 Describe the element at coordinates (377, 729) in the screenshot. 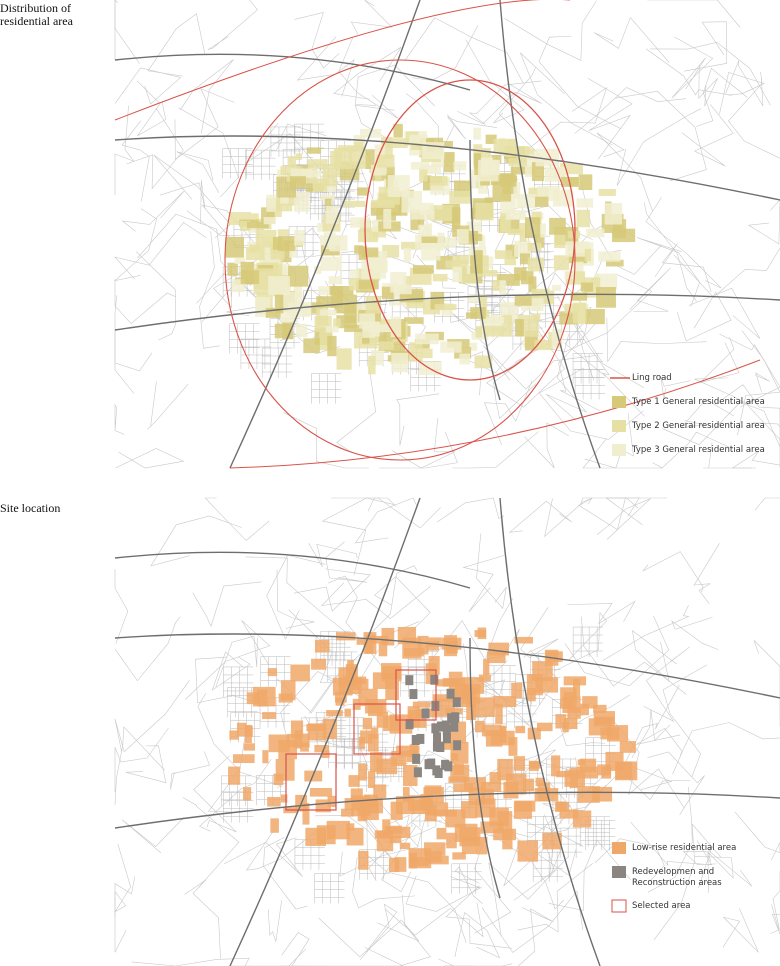

I see `selected-area` at that location.